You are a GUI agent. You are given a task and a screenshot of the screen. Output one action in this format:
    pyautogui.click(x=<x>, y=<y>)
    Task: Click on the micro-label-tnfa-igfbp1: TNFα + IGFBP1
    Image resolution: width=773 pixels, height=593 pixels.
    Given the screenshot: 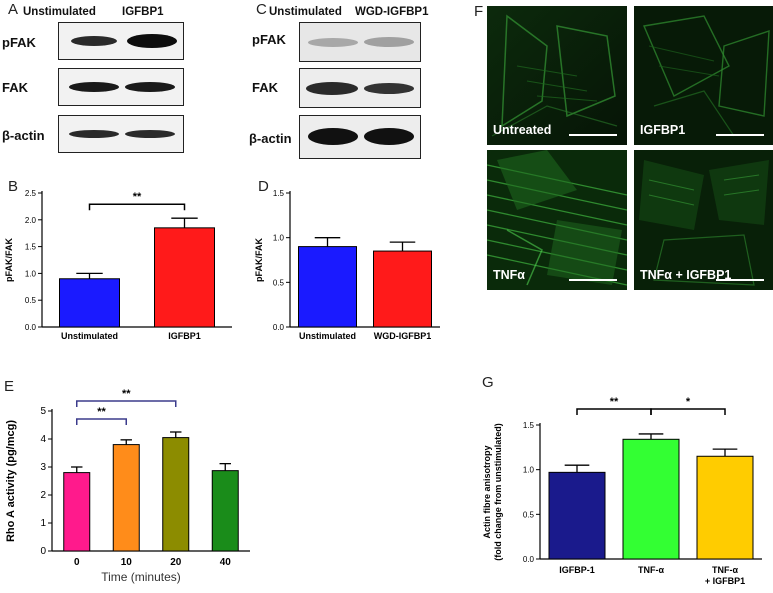 What is the action you would take?
    pyautogui.click(x=686, y=275)
    